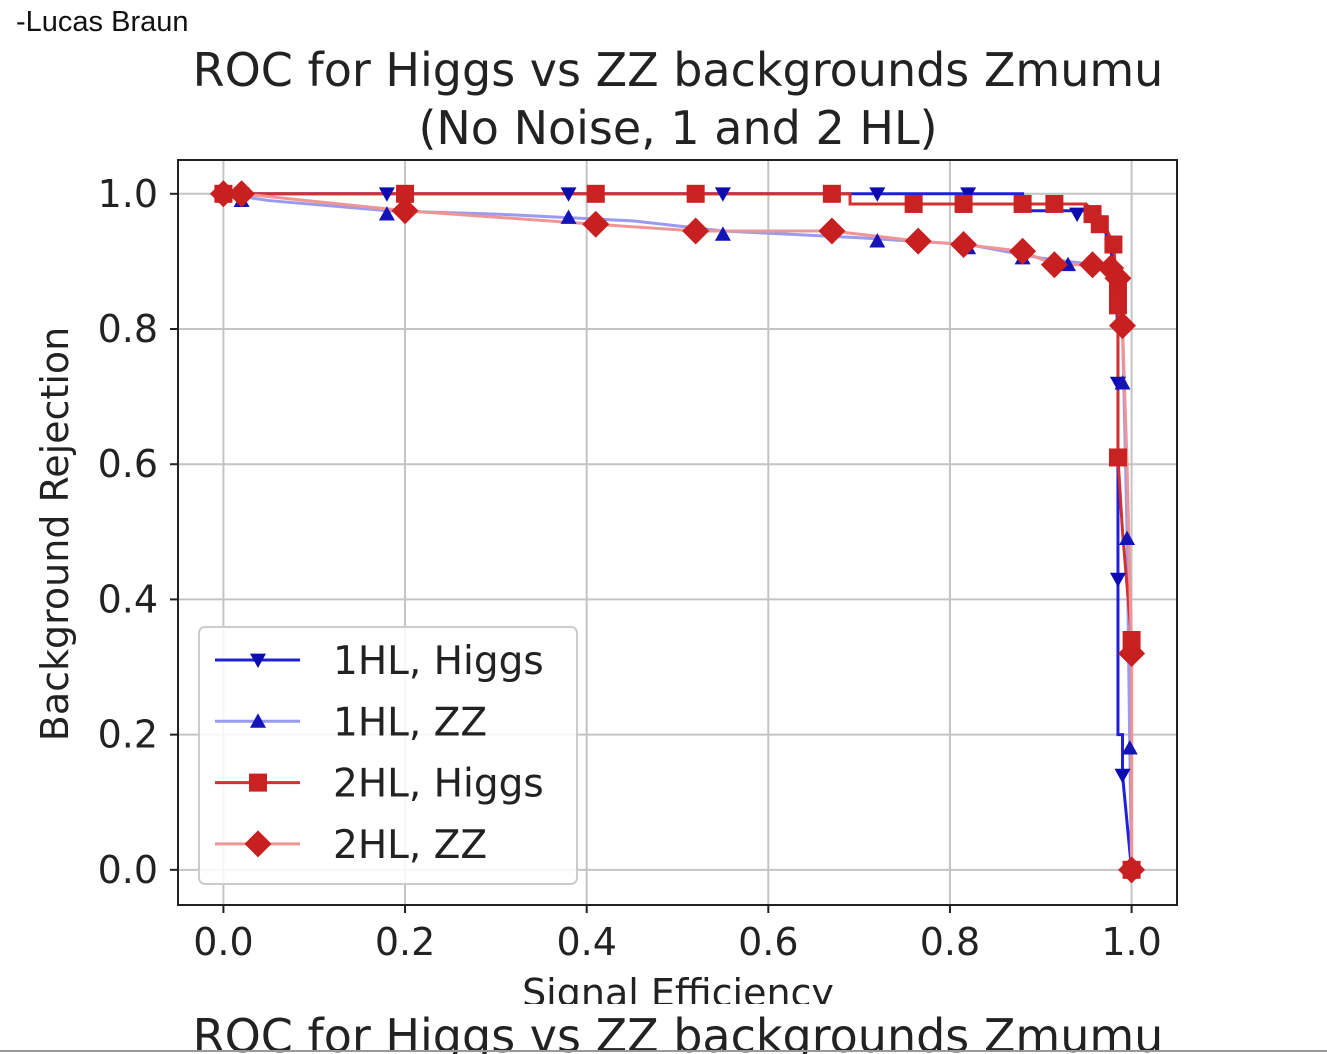 The width and height of the screenshot is (1327, 1054). I want to click on legend-label: 1HL, ZZ, so click(410, 722).